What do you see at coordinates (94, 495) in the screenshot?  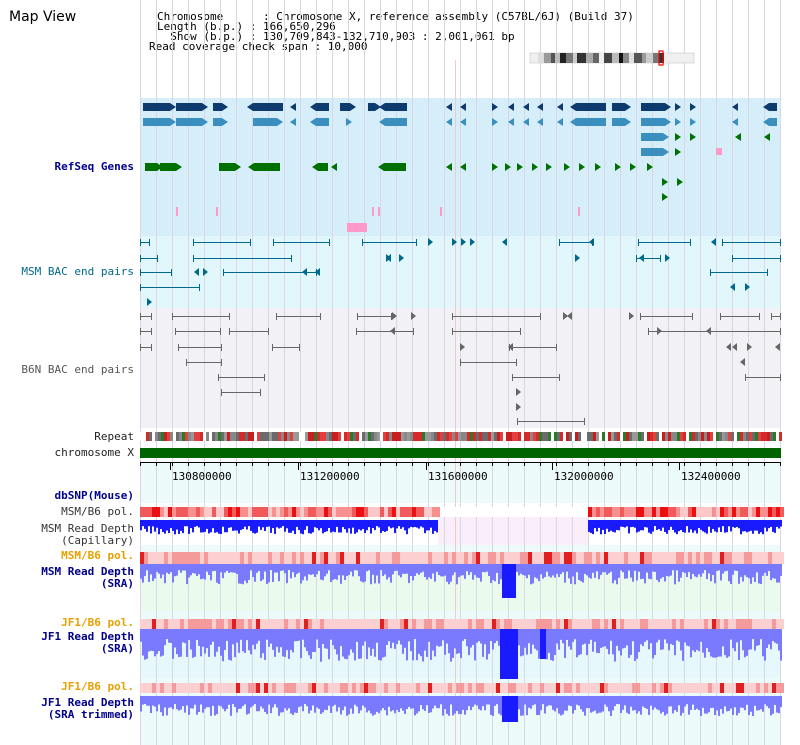 I see `track-label-dbsnp: dbSNP(Mouse)` at bounding box center [94, 495].